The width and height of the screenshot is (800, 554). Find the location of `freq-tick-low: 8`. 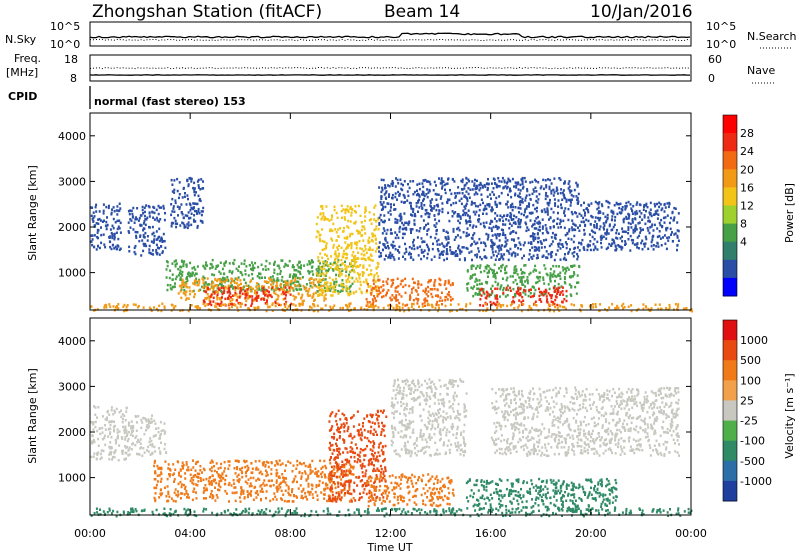

freq-tick-low: 8 is located at coordinates (73, 78).